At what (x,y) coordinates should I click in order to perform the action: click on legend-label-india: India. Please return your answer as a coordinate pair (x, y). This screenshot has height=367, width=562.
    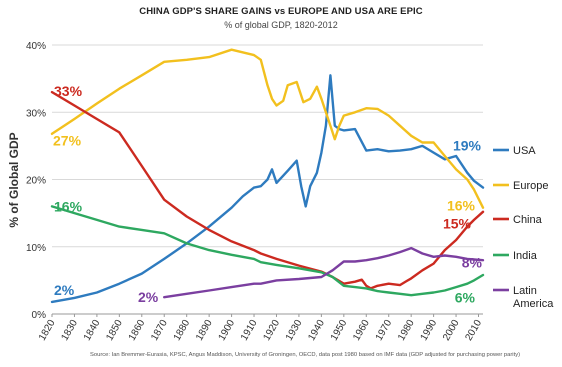
    Looking at the image, I should click on (525, 256).